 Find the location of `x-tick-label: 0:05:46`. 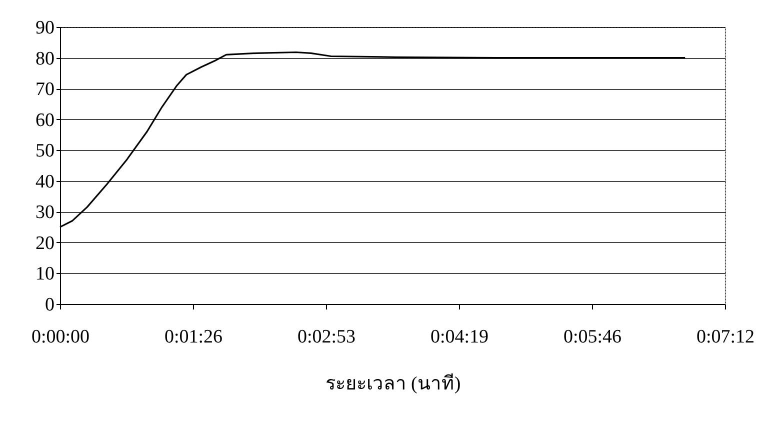

x-tick-label: 0:05:46 is located at coordinates (592, 337).